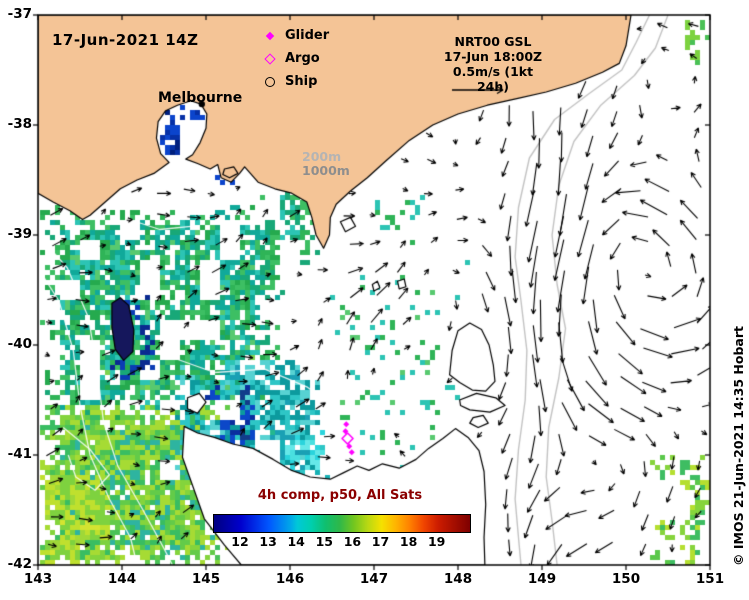  What do you see at coordinates (38, 579) in the screenshot?
I see `x-tick-label: 143` at bounding box center [38, 579].